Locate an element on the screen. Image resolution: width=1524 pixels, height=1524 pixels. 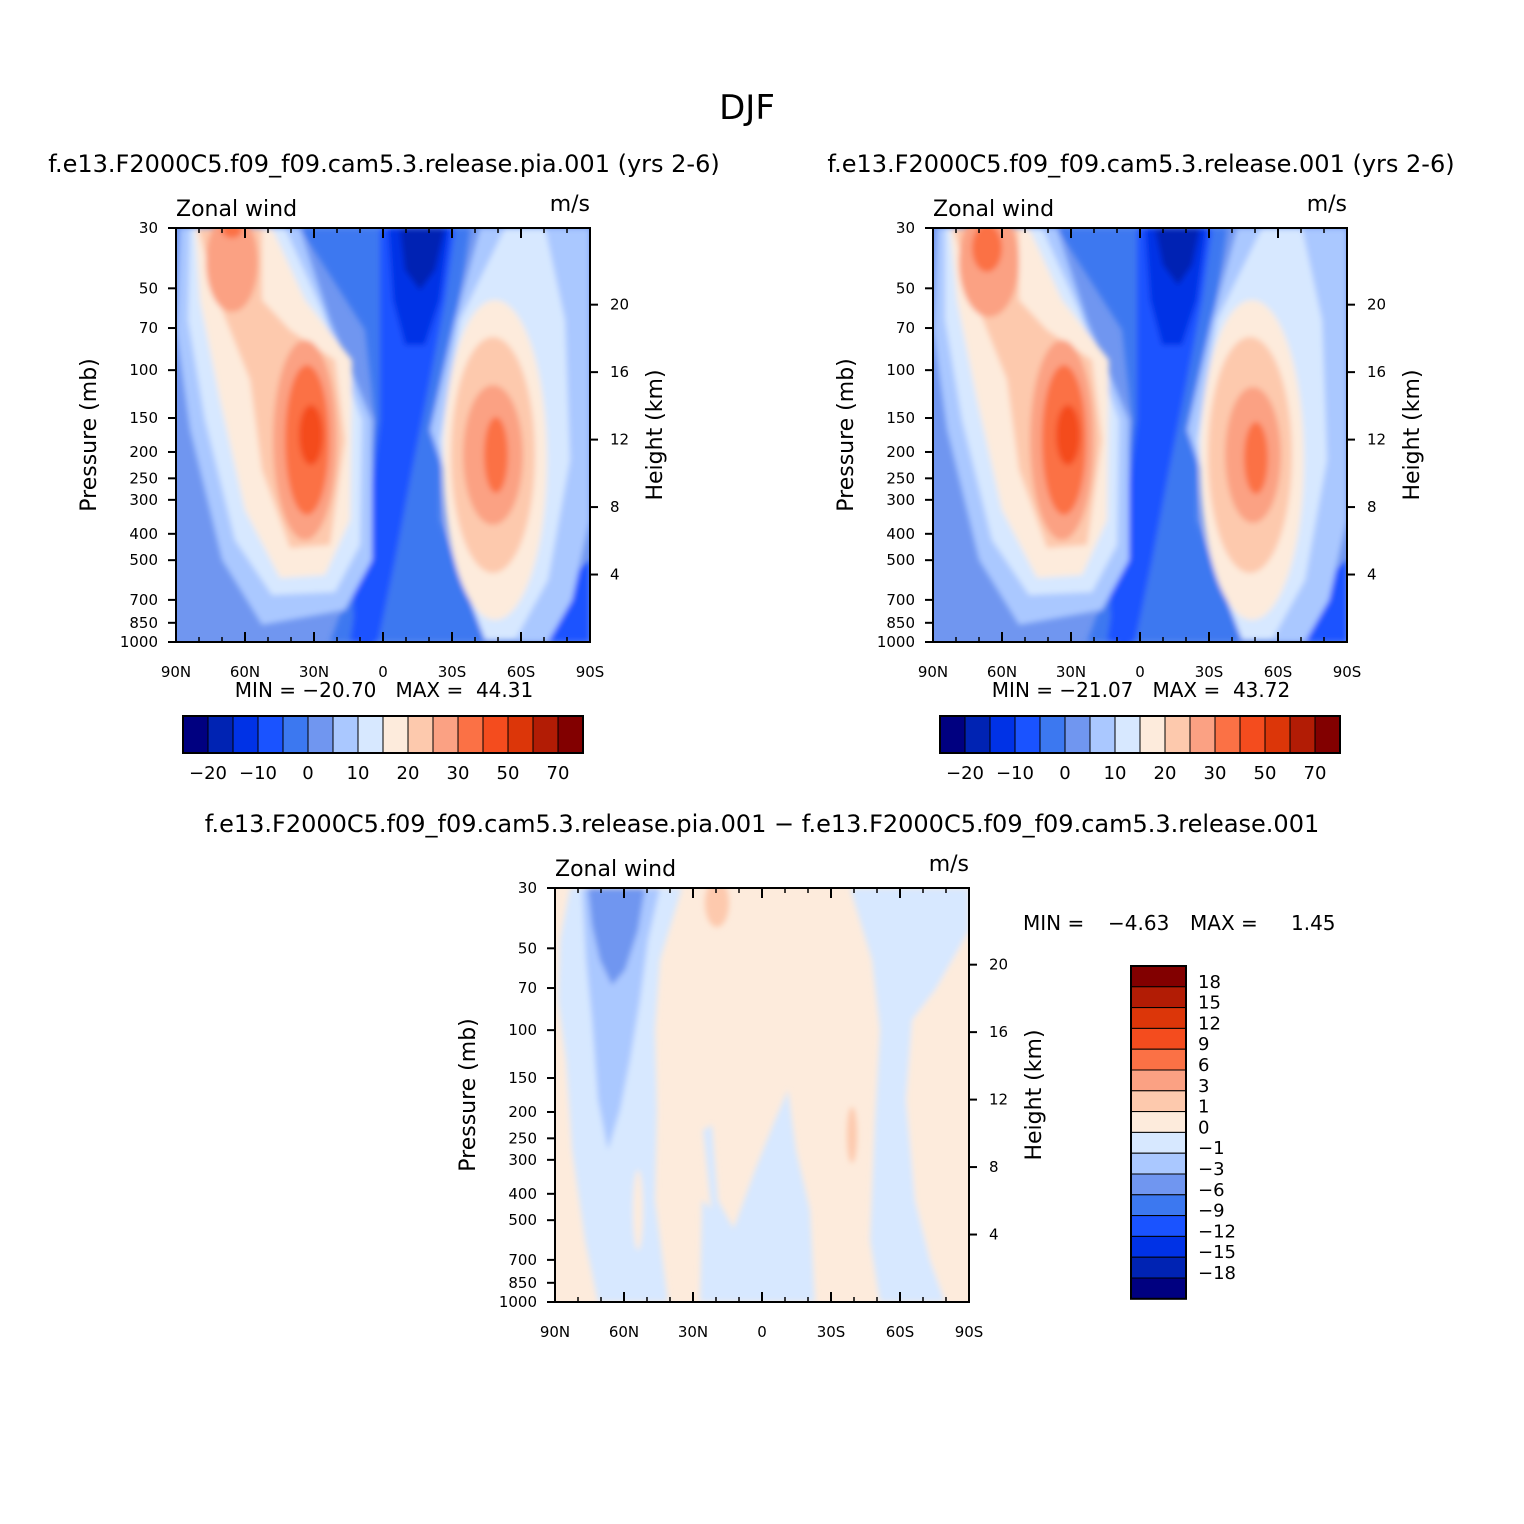
x-tick-label: 30S is located at coordinates (831, 1332).